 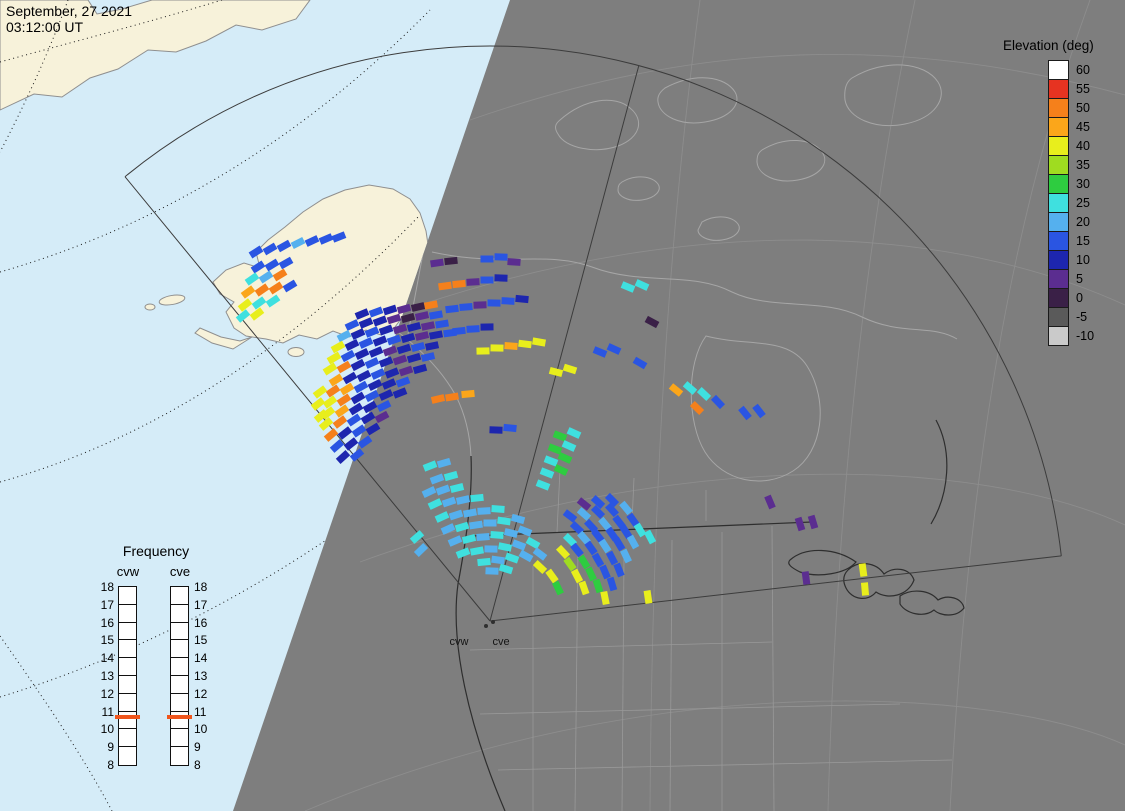 I want to click on colorbar-tick-label: 35, so click(x=1083, y=165).